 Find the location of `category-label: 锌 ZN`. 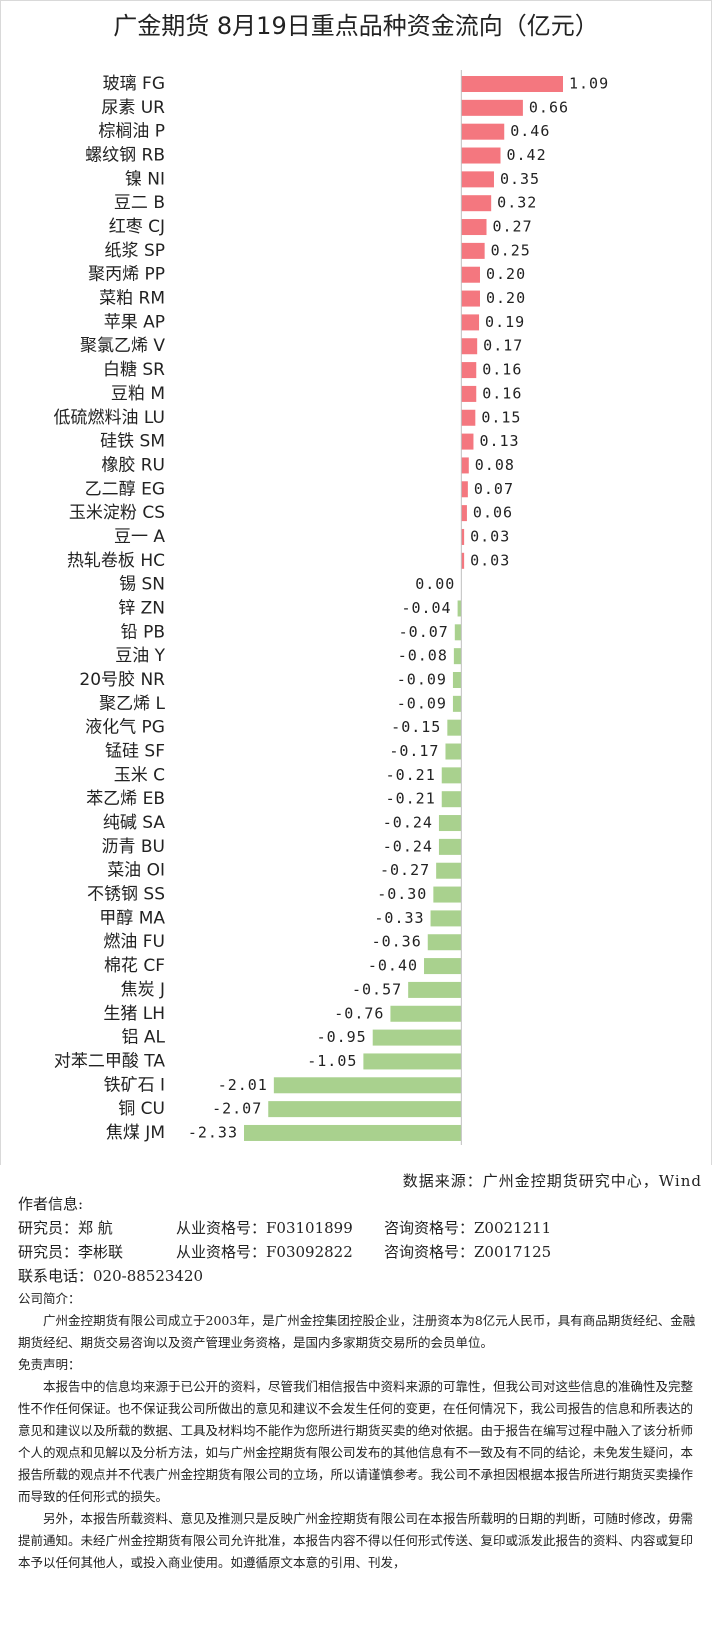

category-label: 锌 ZN is located at coordinates (141, 608).